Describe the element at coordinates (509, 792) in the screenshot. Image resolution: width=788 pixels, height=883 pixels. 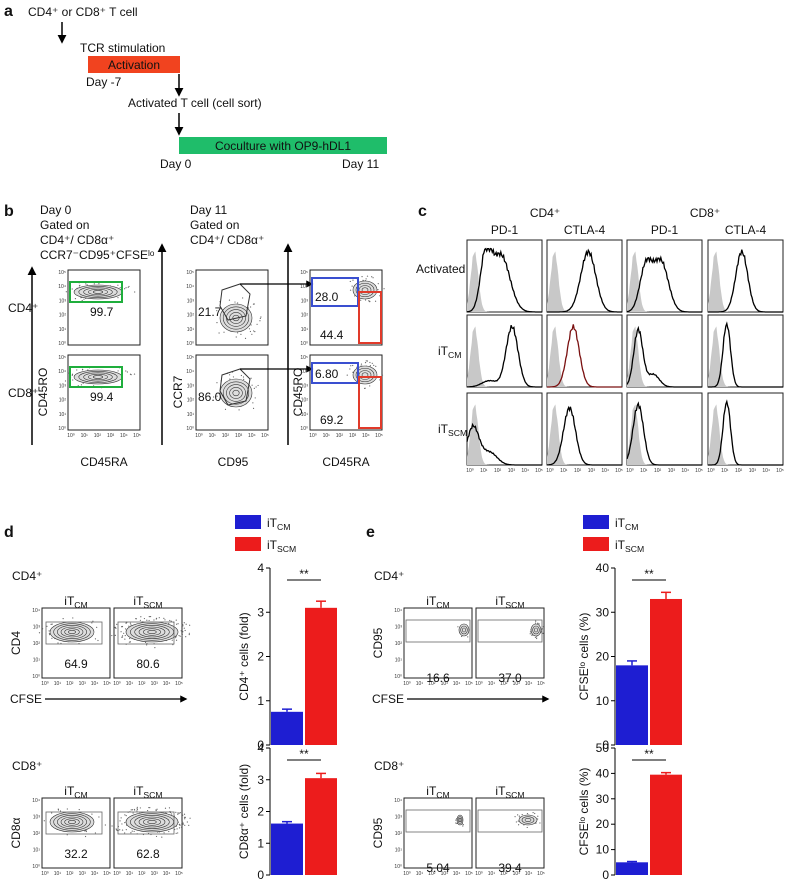
I see `column-header: iTSCM` at that location.